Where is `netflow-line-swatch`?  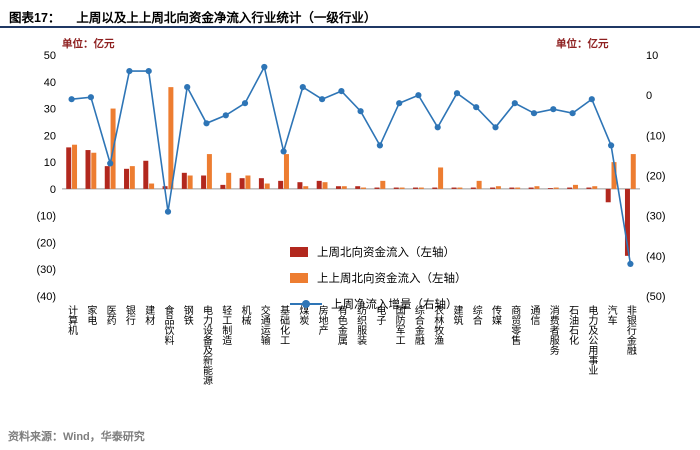 netflow-line-swatch is located at coordinates (306, 304).